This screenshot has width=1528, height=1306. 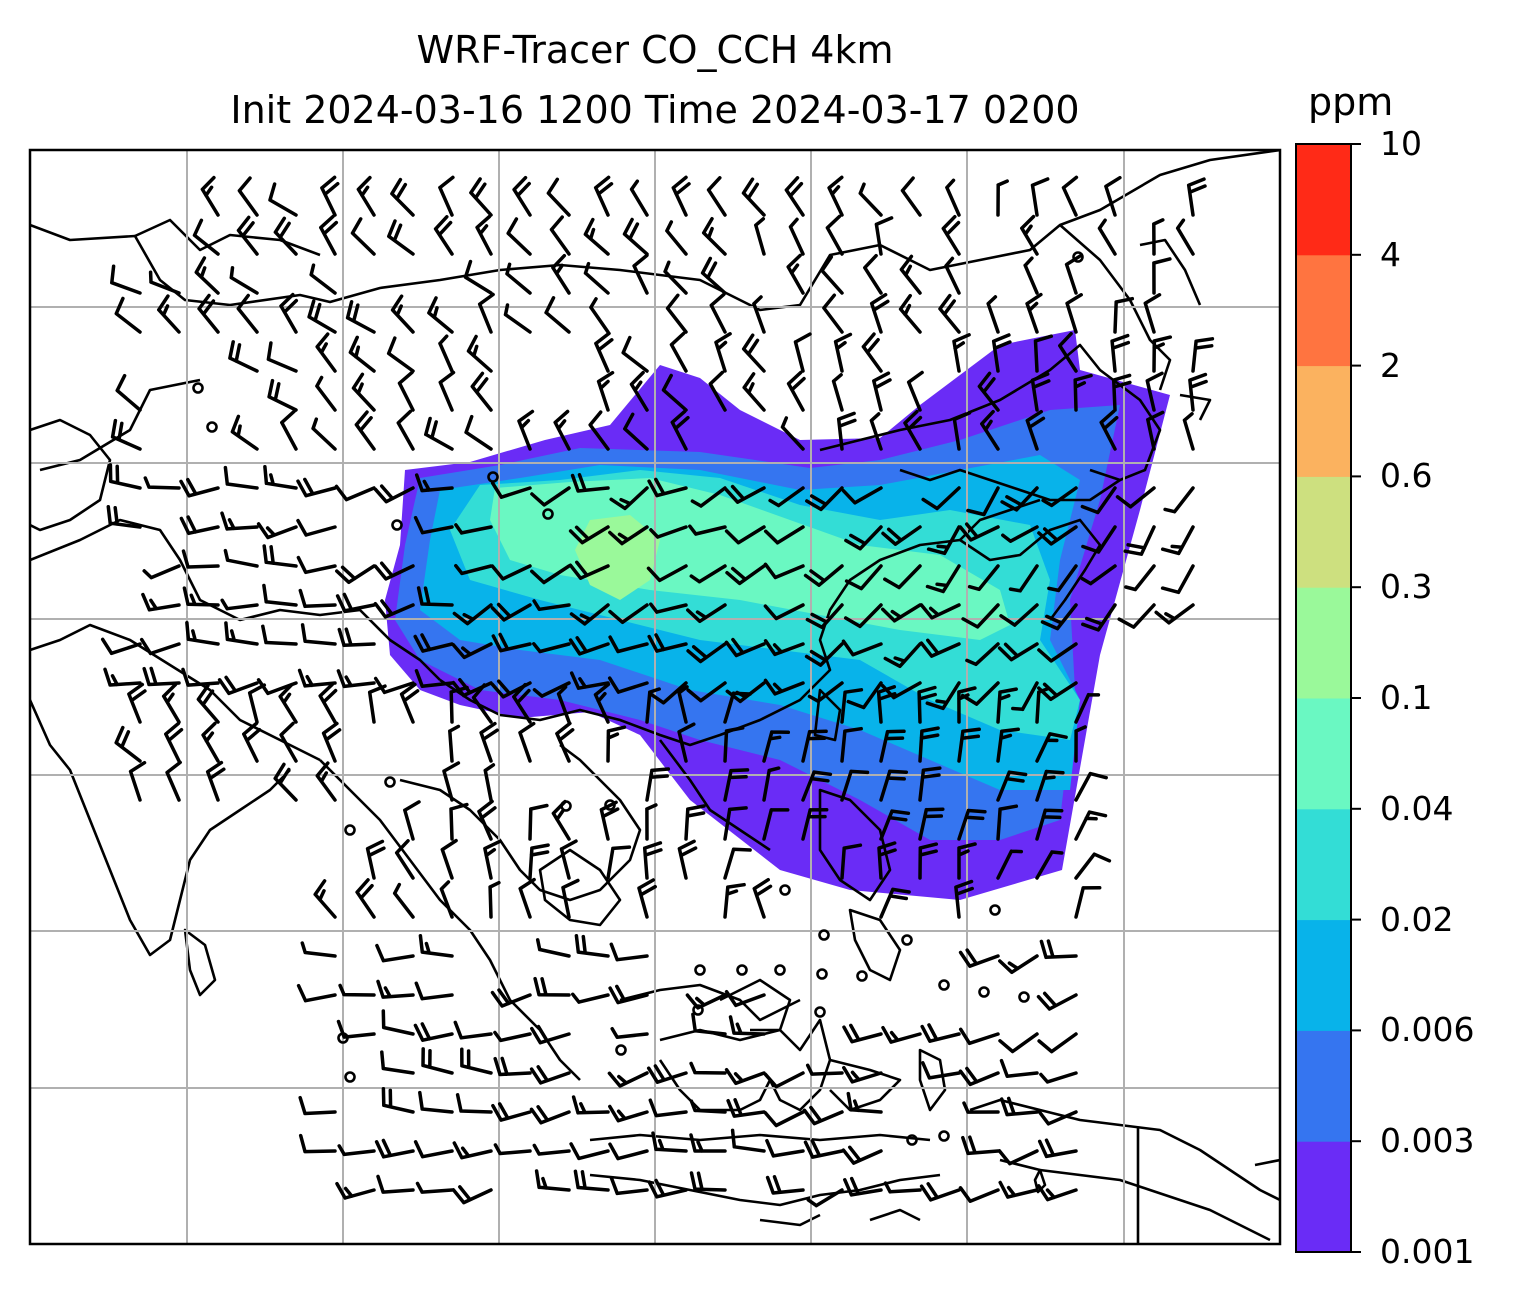 I want to click on colorbar-swatch, so click(x=1323, y=532).